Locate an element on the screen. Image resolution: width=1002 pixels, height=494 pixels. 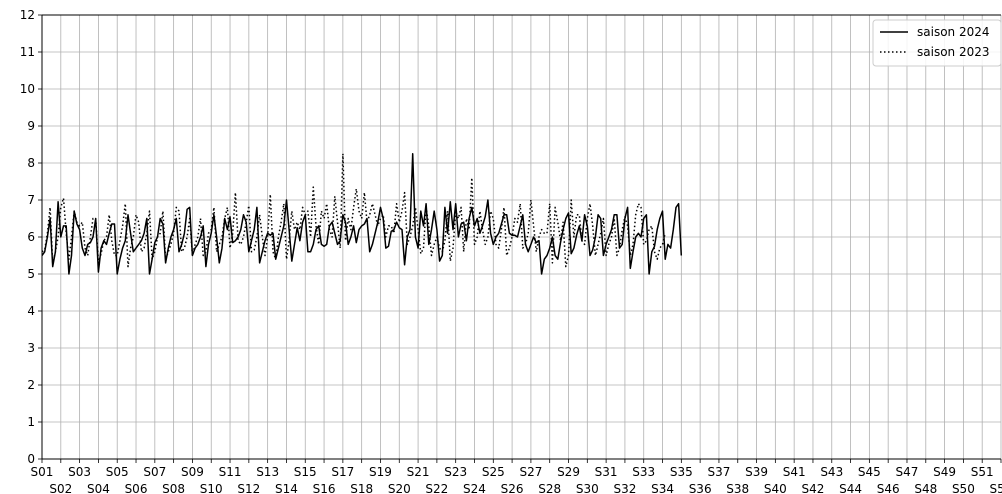
x-tick-label: S42 is located at coordinates (813, 488).